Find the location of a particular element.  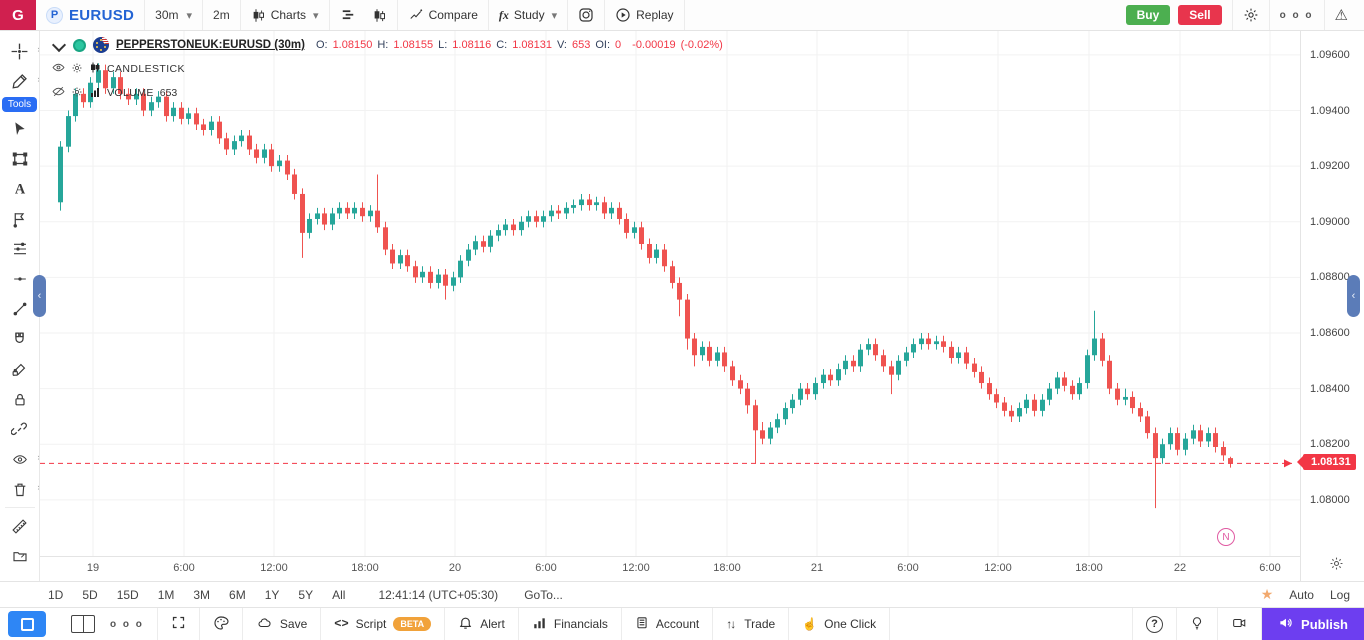

video-camera-icon is located at coordinates (1239, 624).